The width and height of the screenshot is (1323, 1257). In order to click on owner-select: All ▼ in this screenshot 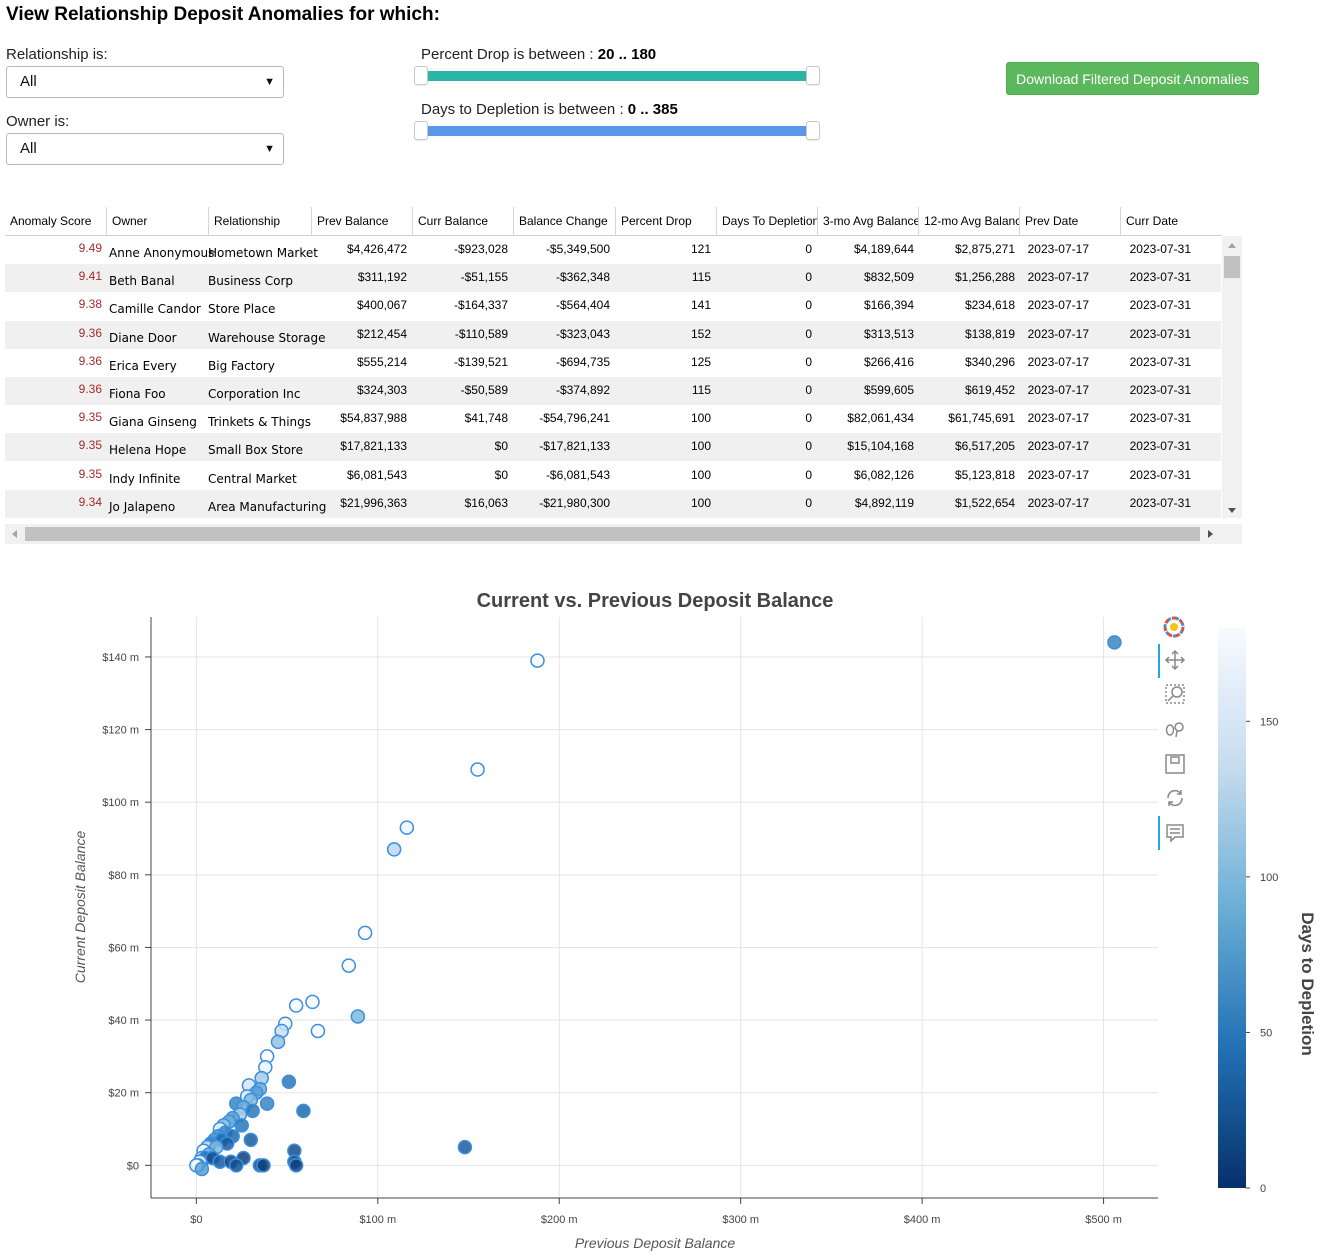, I will do `click(145, 149)`.